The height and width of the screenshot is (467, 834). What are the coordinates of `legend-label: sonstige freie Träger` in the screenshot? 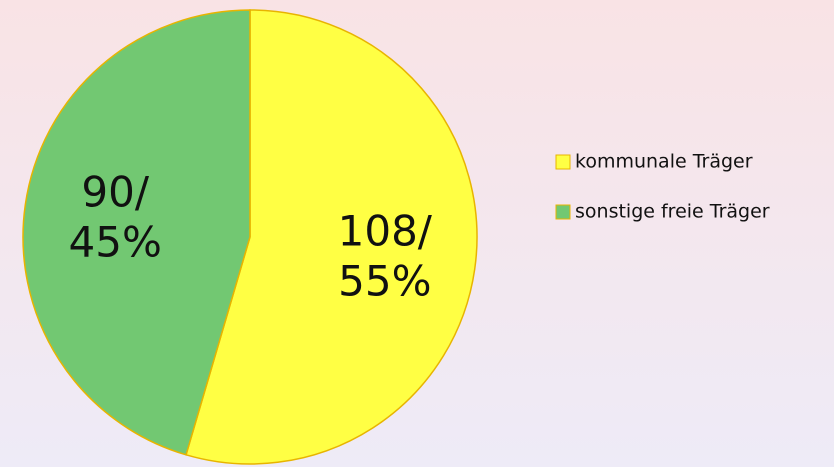 It's located at (672, 212).